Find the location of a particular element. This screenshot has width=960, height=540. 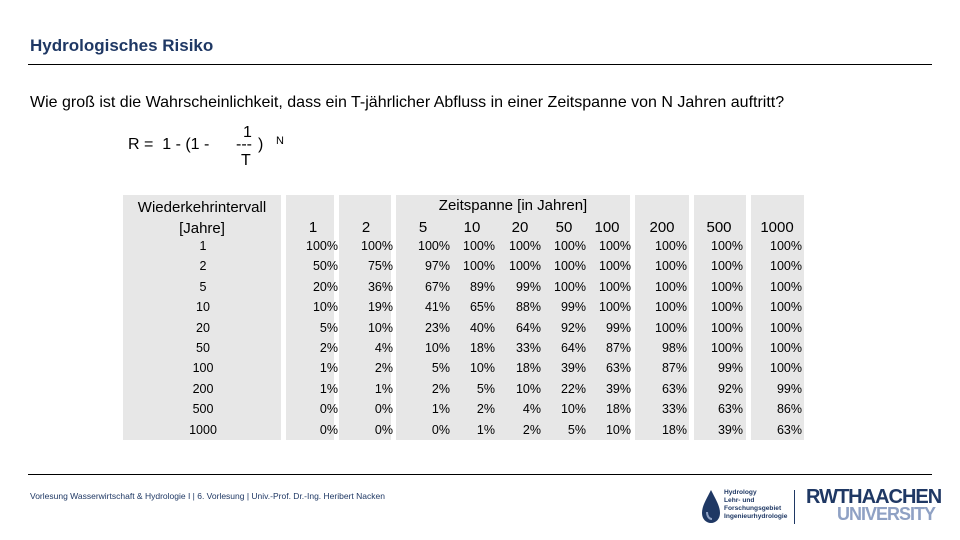

column-header-1: 1 is located at coordinates (313, 227).